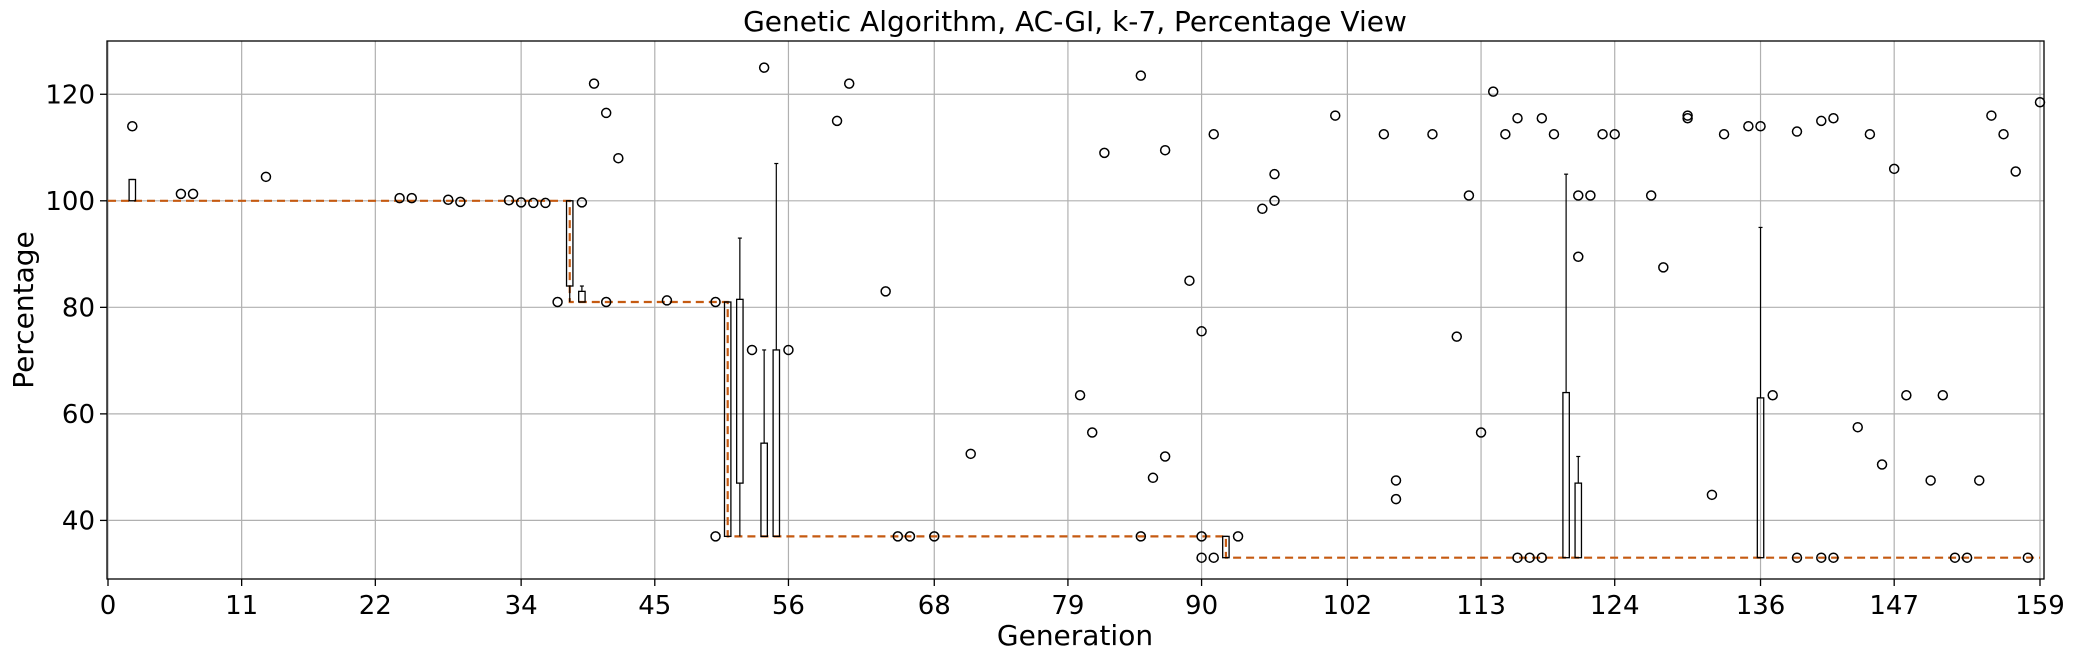 Image resolution: width=2074 pixels, height=660 pixels. Describe the element at coordinates (23, 310) in the screenshot. I see `y-axis-label: Percentage` at that location.